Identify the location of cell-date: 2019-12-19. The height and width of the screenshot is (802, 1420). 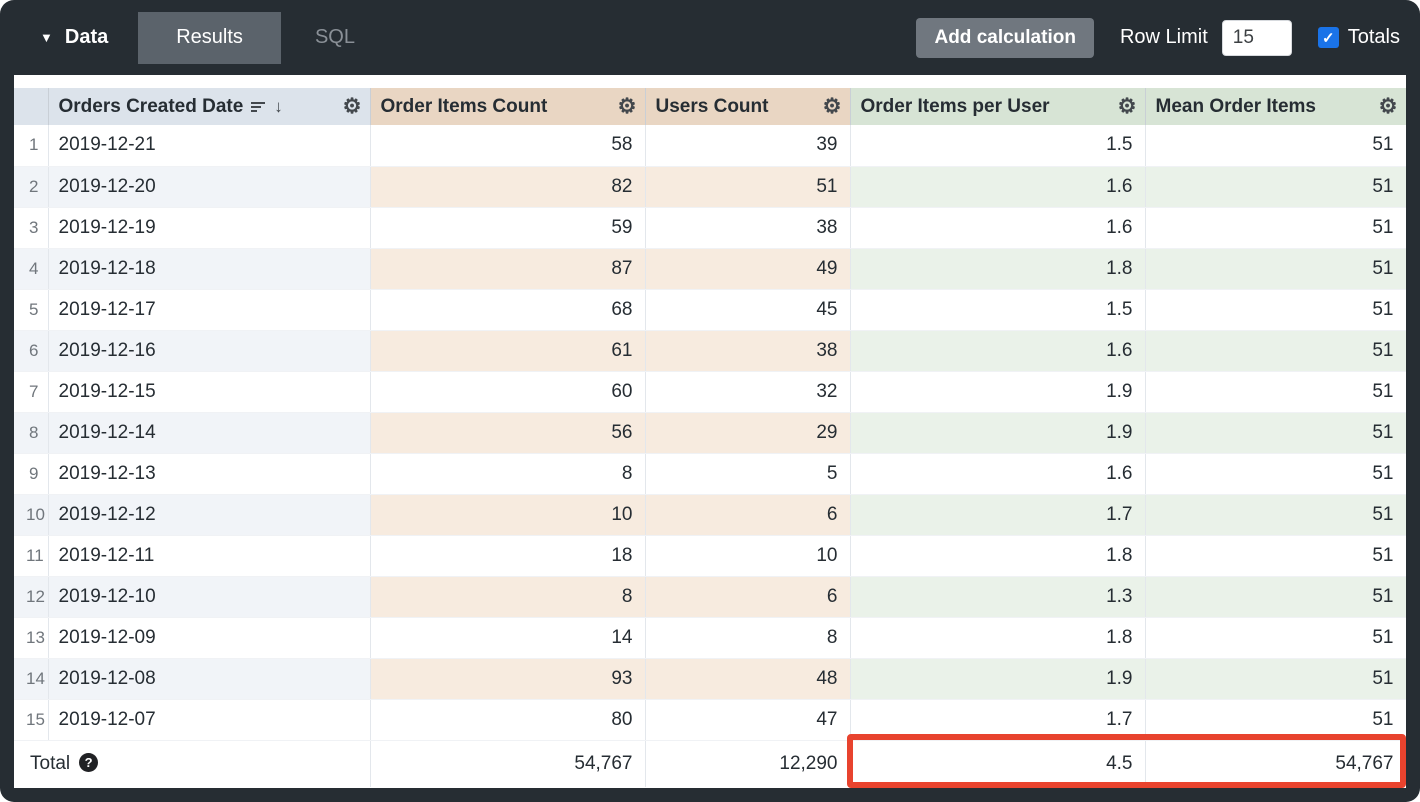
(209, 228).